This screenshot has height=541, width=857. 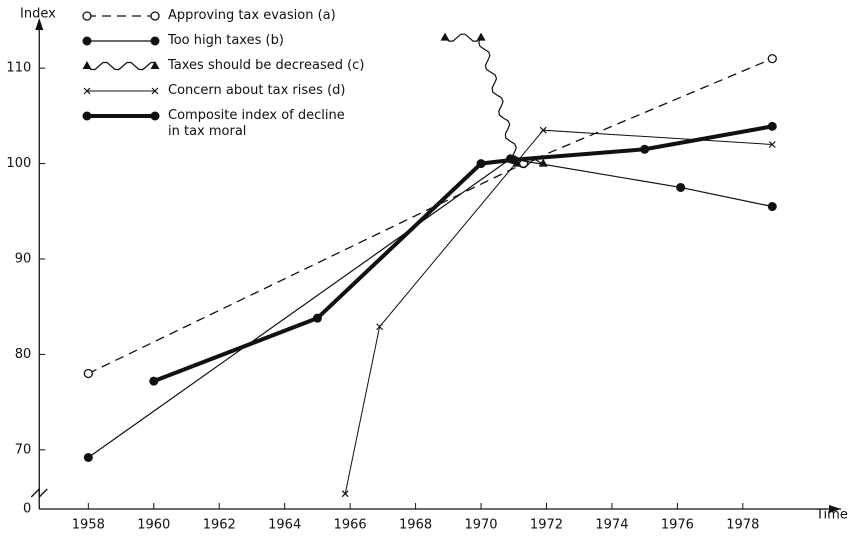 What do you see at coordinates (677, 525) in the screenshot?
I see `x-tick-label: 1976` at bounding box center [677, 525].